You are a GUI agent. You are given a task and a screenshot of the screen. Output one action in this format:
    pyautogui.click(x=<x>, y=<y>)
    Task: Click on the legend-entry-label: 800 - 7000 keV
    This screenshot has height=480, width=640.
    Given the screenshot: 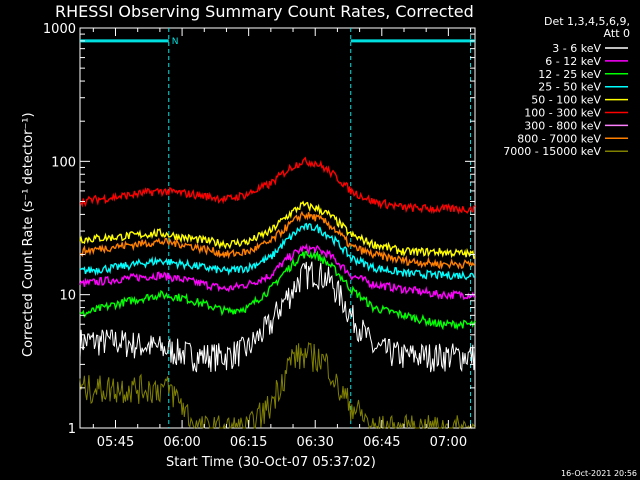 What is the action you would take?
    pyautogui.click(x=559, y=138)
    